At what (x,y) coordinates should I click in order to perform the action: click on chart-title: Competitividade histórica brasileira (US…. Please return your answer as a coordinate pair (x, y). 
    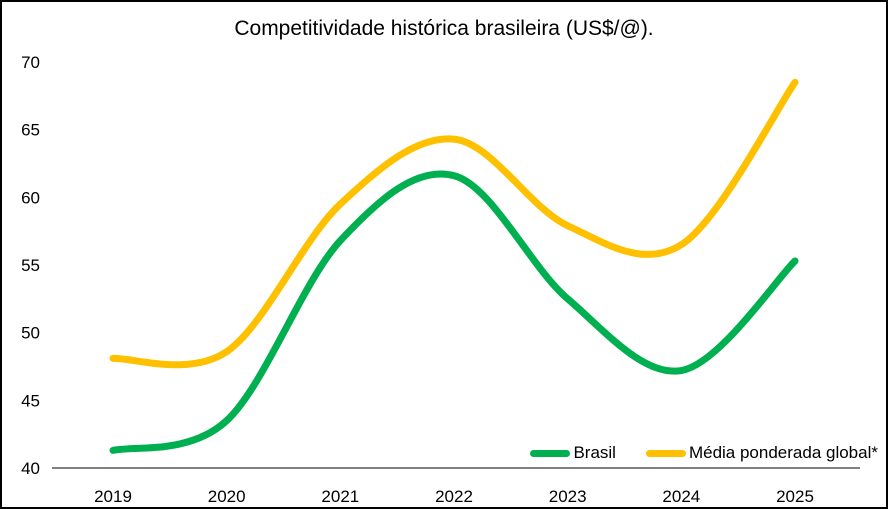
    Looking at the image, I should click on (444, 28).